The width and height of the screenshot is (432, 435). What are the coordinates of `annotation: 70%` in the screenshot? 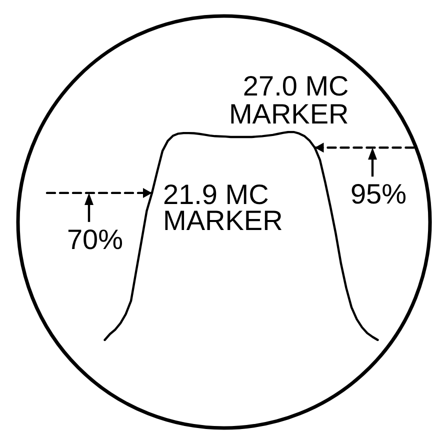 It's located at (95, 239).